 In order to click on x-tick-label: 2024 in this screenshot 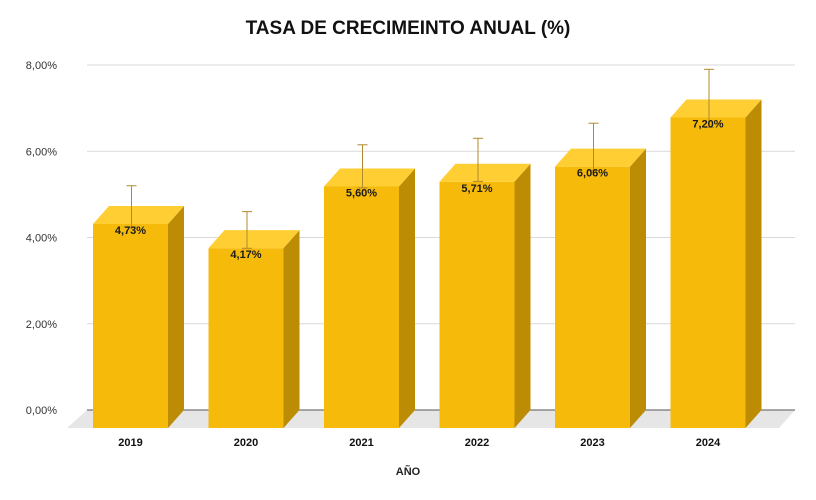, I will do `click(708, 443)`.